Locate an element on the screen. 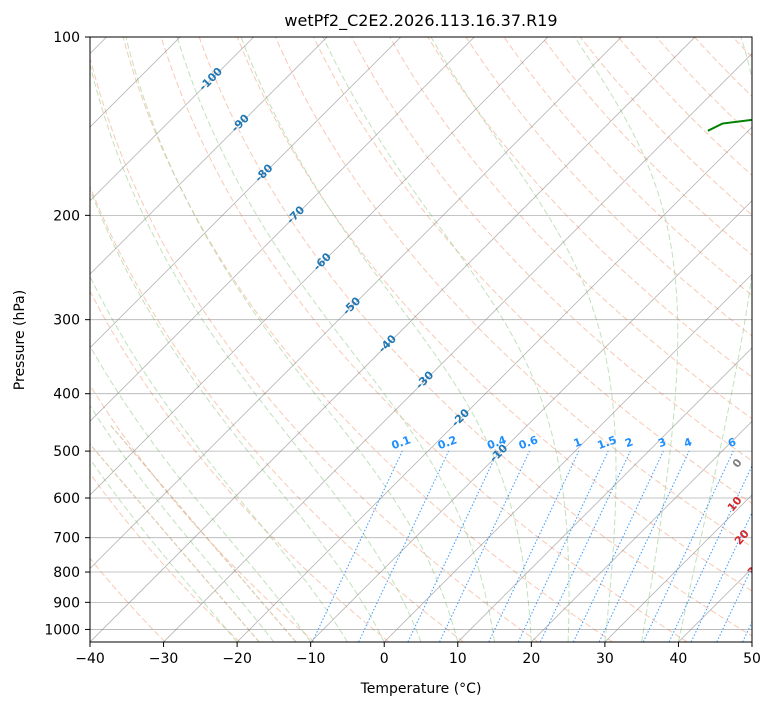 This screenshot has height=708, width=775. x-tick-label: −40 is located at coordinates (90, 659).